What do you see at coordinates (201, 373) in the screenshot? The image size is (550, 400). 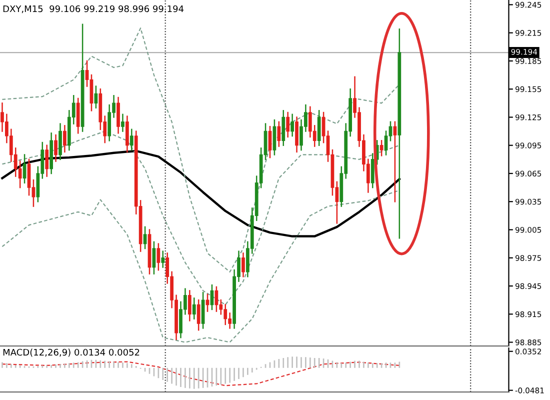 I see `line-series` at bounding box center [201, 373].